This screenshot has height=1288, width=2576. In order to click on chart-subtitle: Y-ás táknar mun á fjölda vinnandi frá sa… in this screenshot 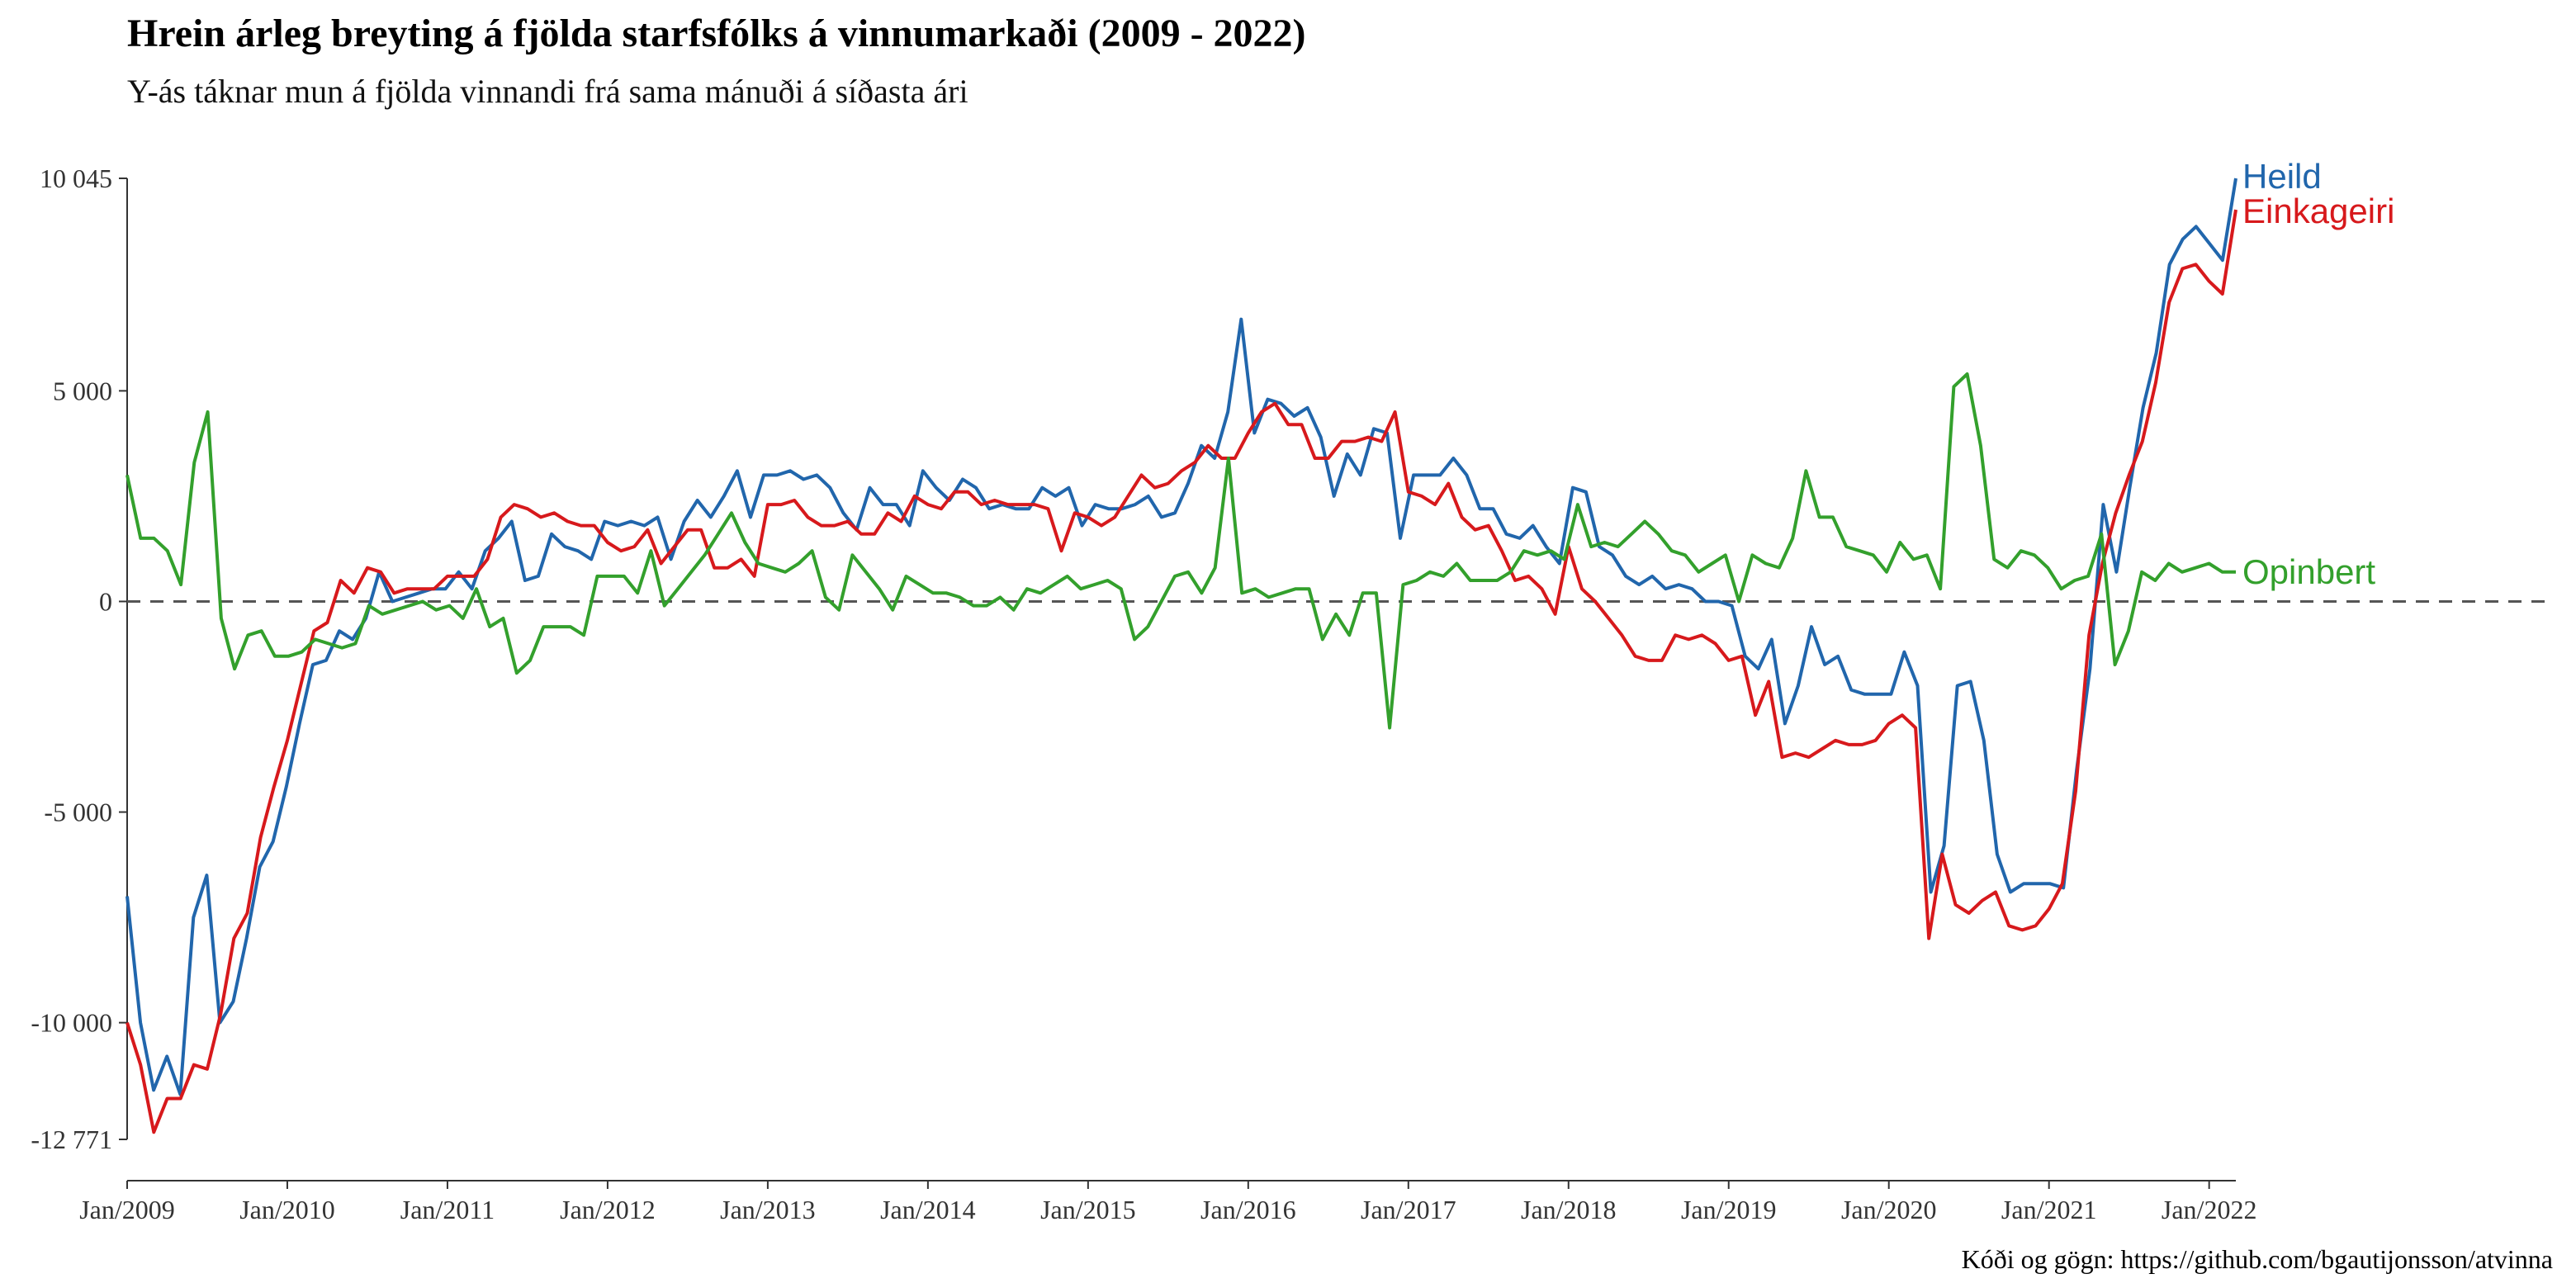, I will do `click(547, 91)`.